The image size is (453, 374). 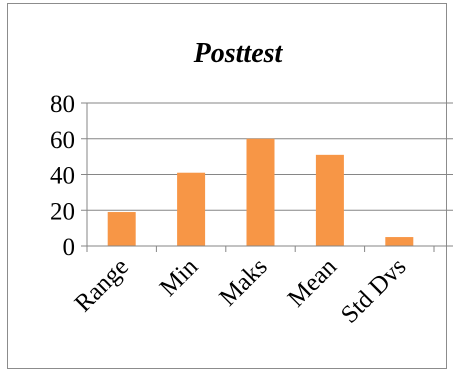 What do you see at coordinates (62, 140) in the screenshot?
I see `y-tick-label: 60` at bounding box center [62, 140].